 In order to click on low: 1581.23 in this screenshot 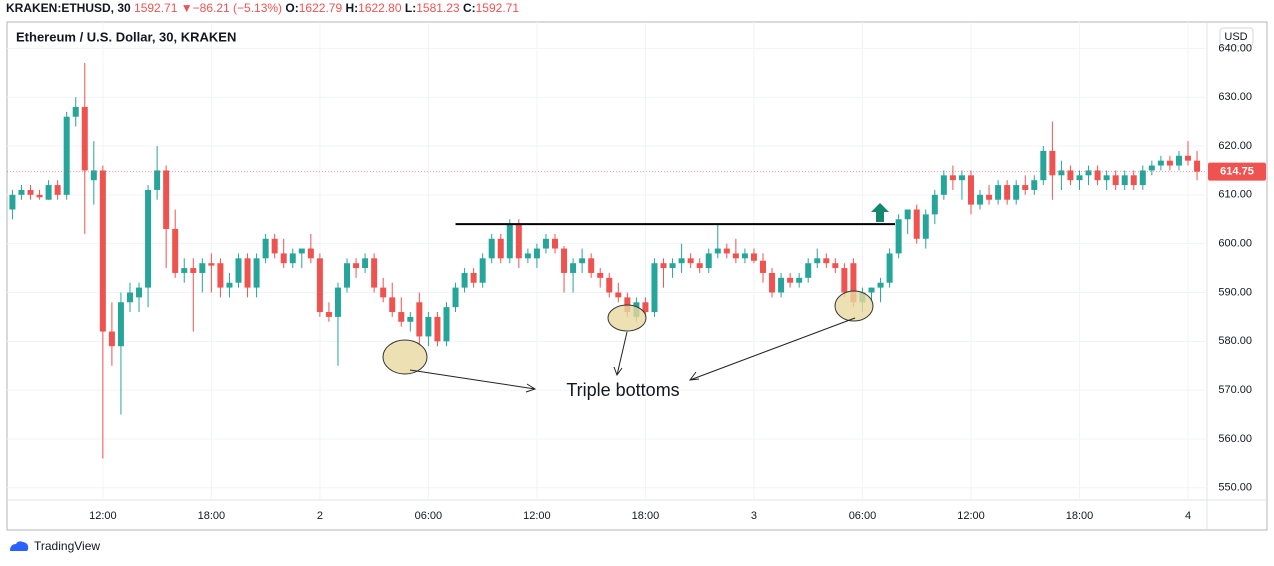, I will do `click(438, 8)`.